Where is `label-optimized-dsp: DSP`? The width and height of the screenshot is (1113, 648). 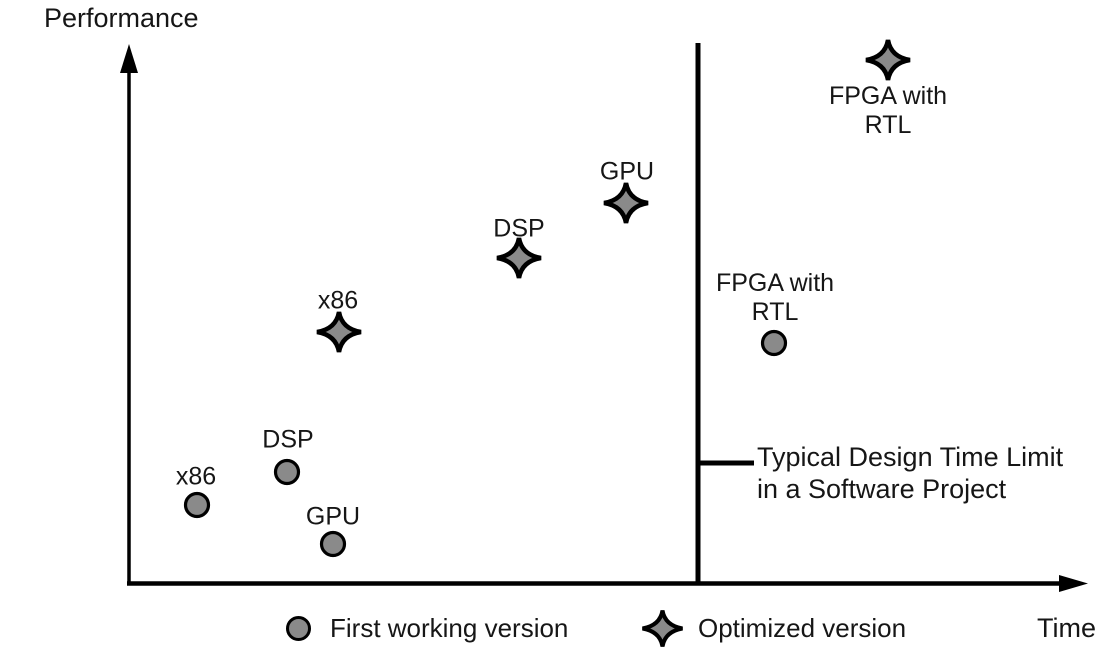 label-optimized-dsp: DSP is located at coordinates (519, 228).